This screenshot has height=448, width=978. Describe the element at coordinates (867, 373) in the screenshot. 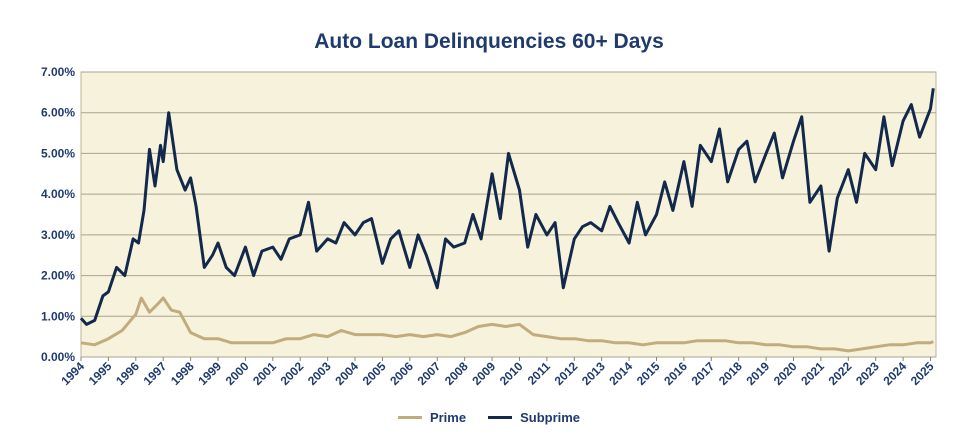

I see `x-tick-label: 2023` at that location.